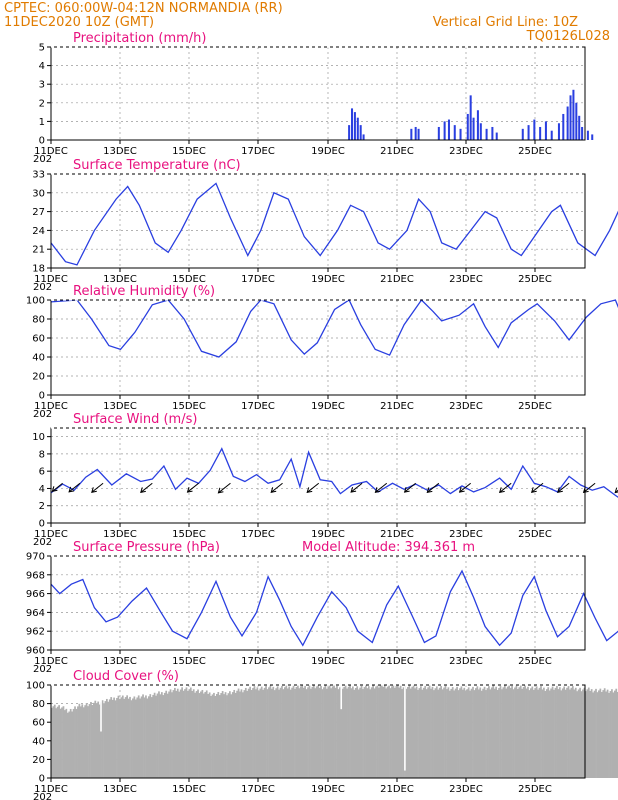  Describe the element at coordinates (51, 789) in the screenshot. I see `cloud-xtick-label: 11DEC` at that location.